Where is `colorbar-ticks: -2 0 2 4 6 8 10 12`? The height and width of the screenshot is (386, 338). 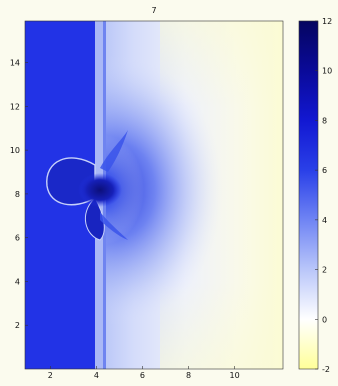
colorbar-ticks: -2 0 2 4 6 8 10 12 is located at coordinates (323, 195).